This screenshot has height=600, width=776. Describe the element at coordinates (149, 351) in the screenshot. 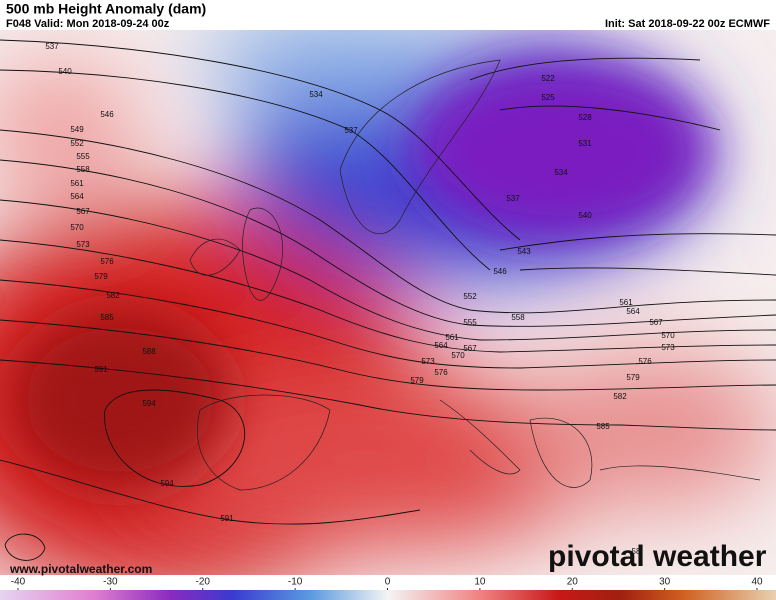

I see `contour-label: 588` at that location.